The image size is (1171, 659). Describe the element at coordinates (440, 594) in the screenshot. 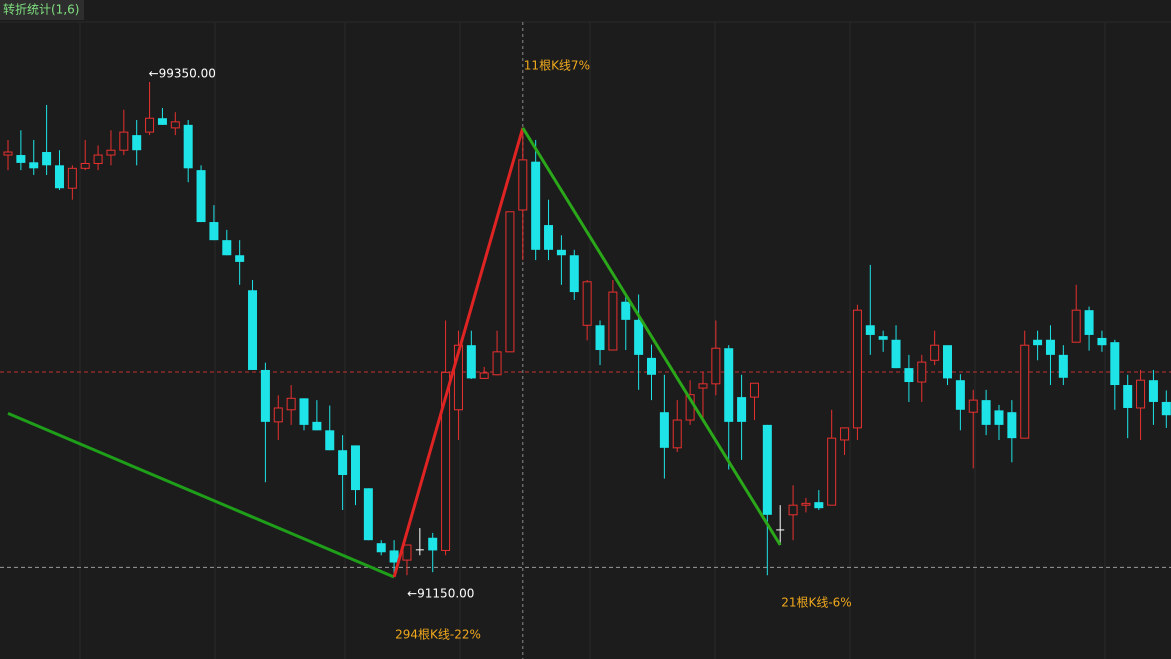

I see `extreme-label: ←91150.00` at that location.